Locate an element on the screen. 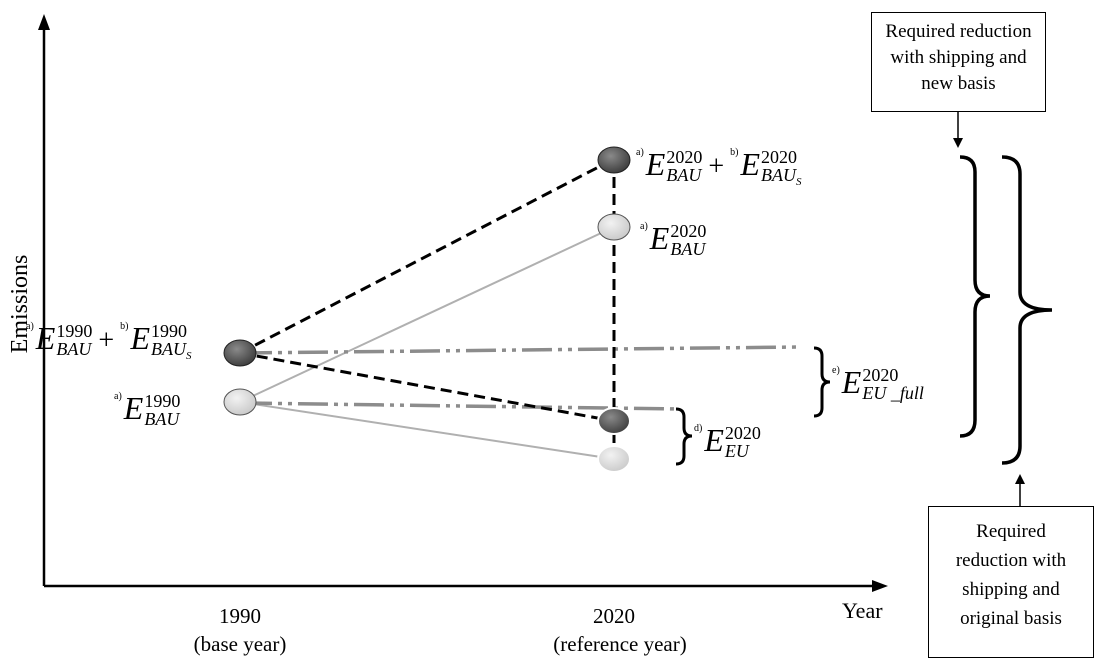 This screenshot has width=1101, height=664. new-basis-line-3: new basis is located at coordinates (958, 83).